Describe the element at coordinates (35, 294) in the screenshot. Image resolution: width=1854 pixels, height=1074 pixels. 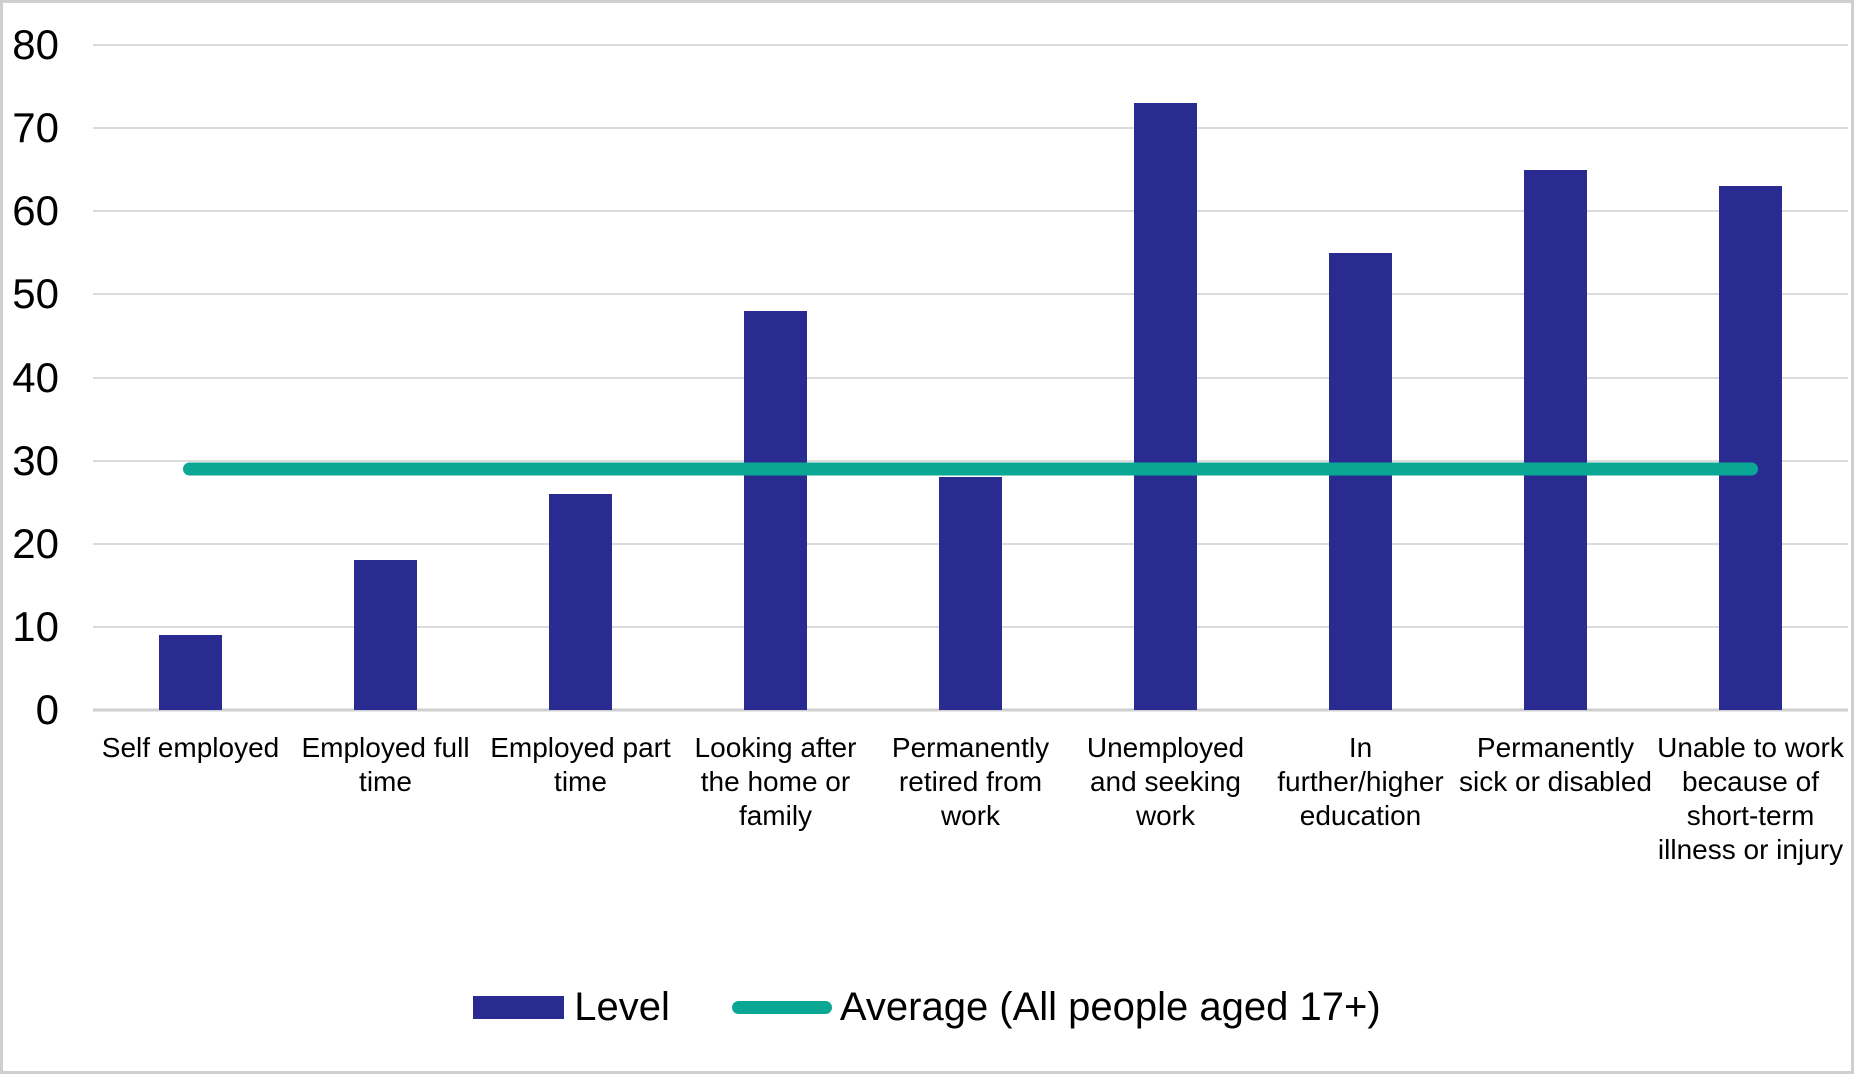
I see `y-tick-label-50: 50` at that location.